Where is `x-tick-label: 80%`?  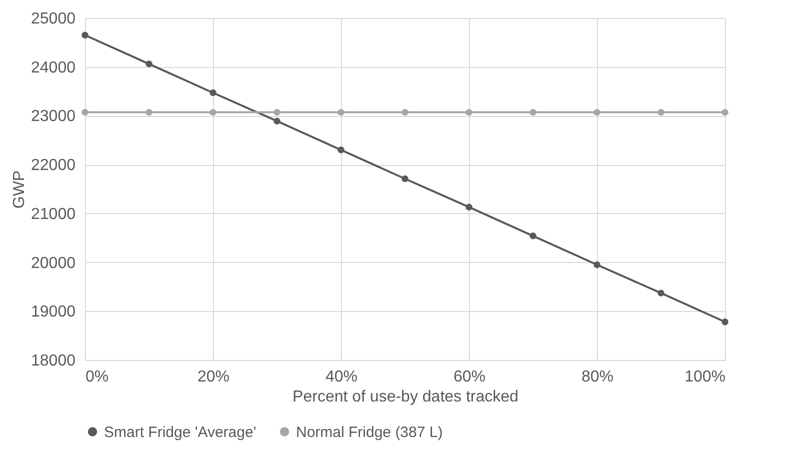 x-tick-label: 80% is located at coordinates (597, 377).